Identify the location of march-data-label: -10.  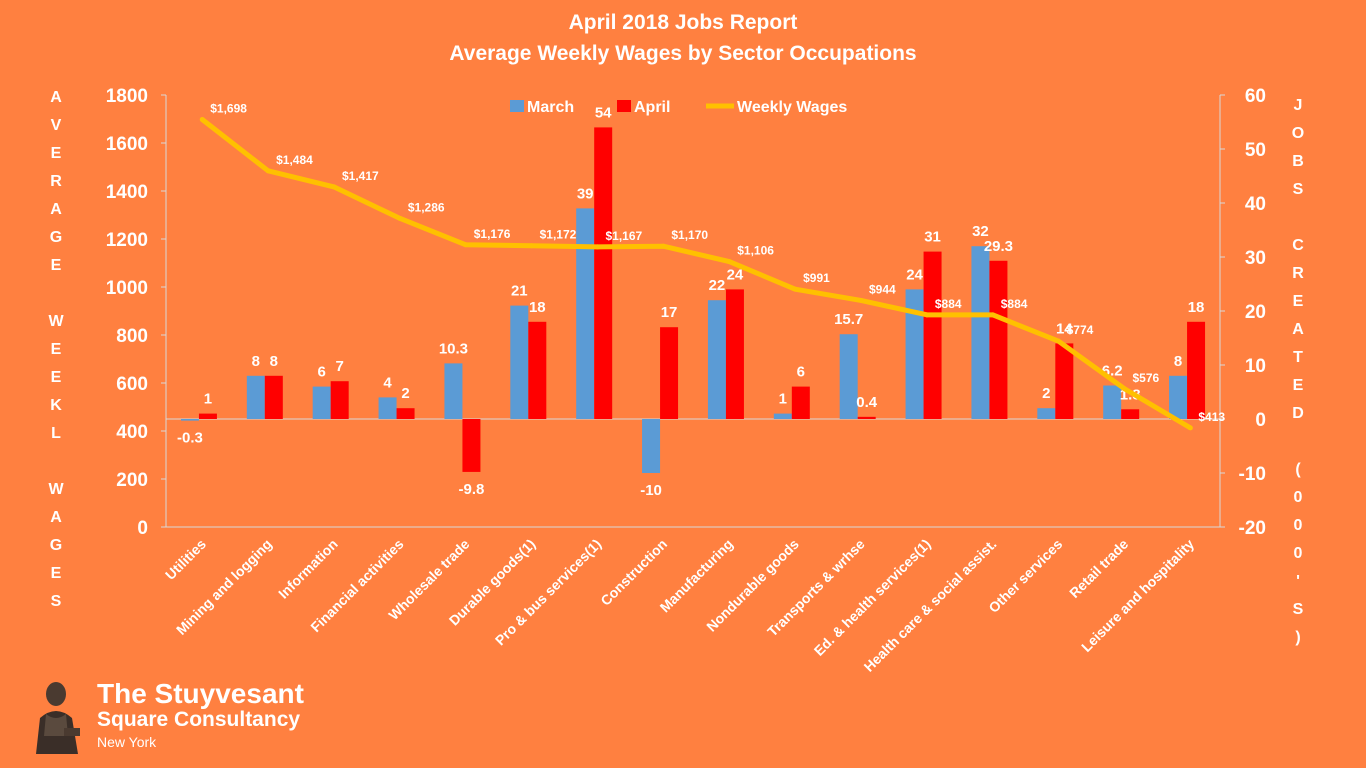
(651, 490).